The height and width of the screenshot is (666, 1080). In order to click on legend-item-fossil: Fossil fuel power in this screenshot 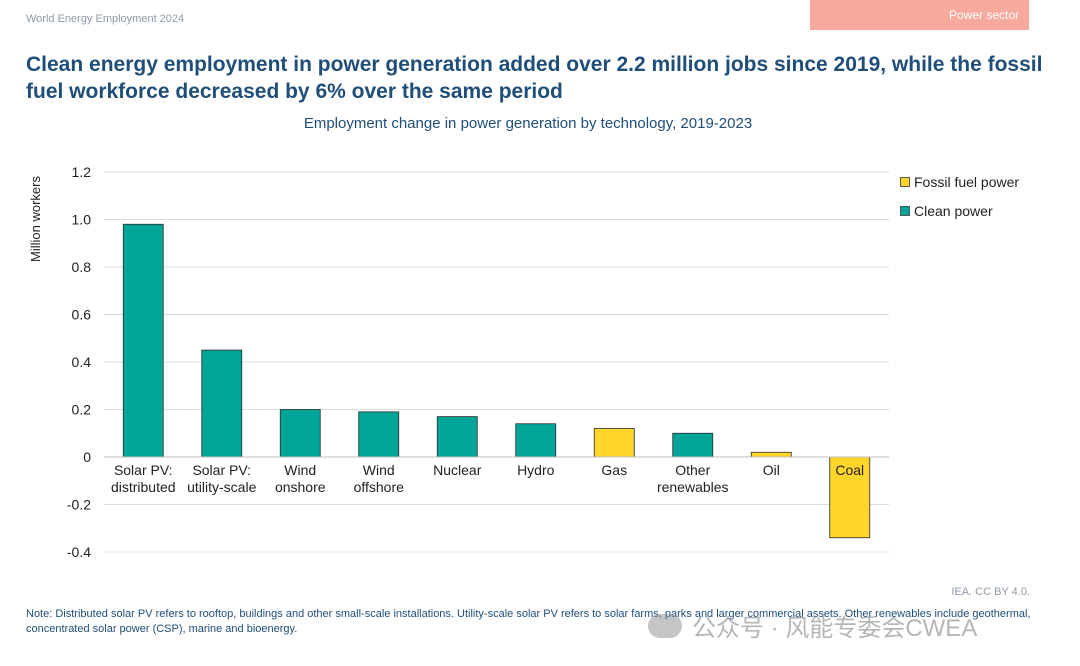, I will do `click(959, 181)`.